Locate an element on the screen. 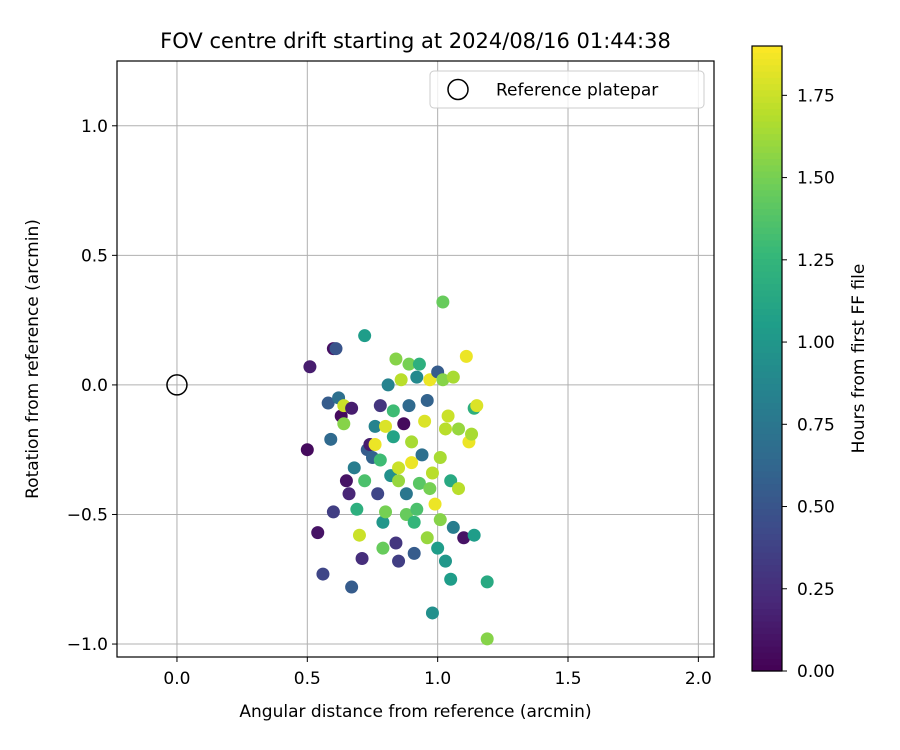 This screenshot has width=900, height=750. colorbar-frame is located at coordinates (767, 358).